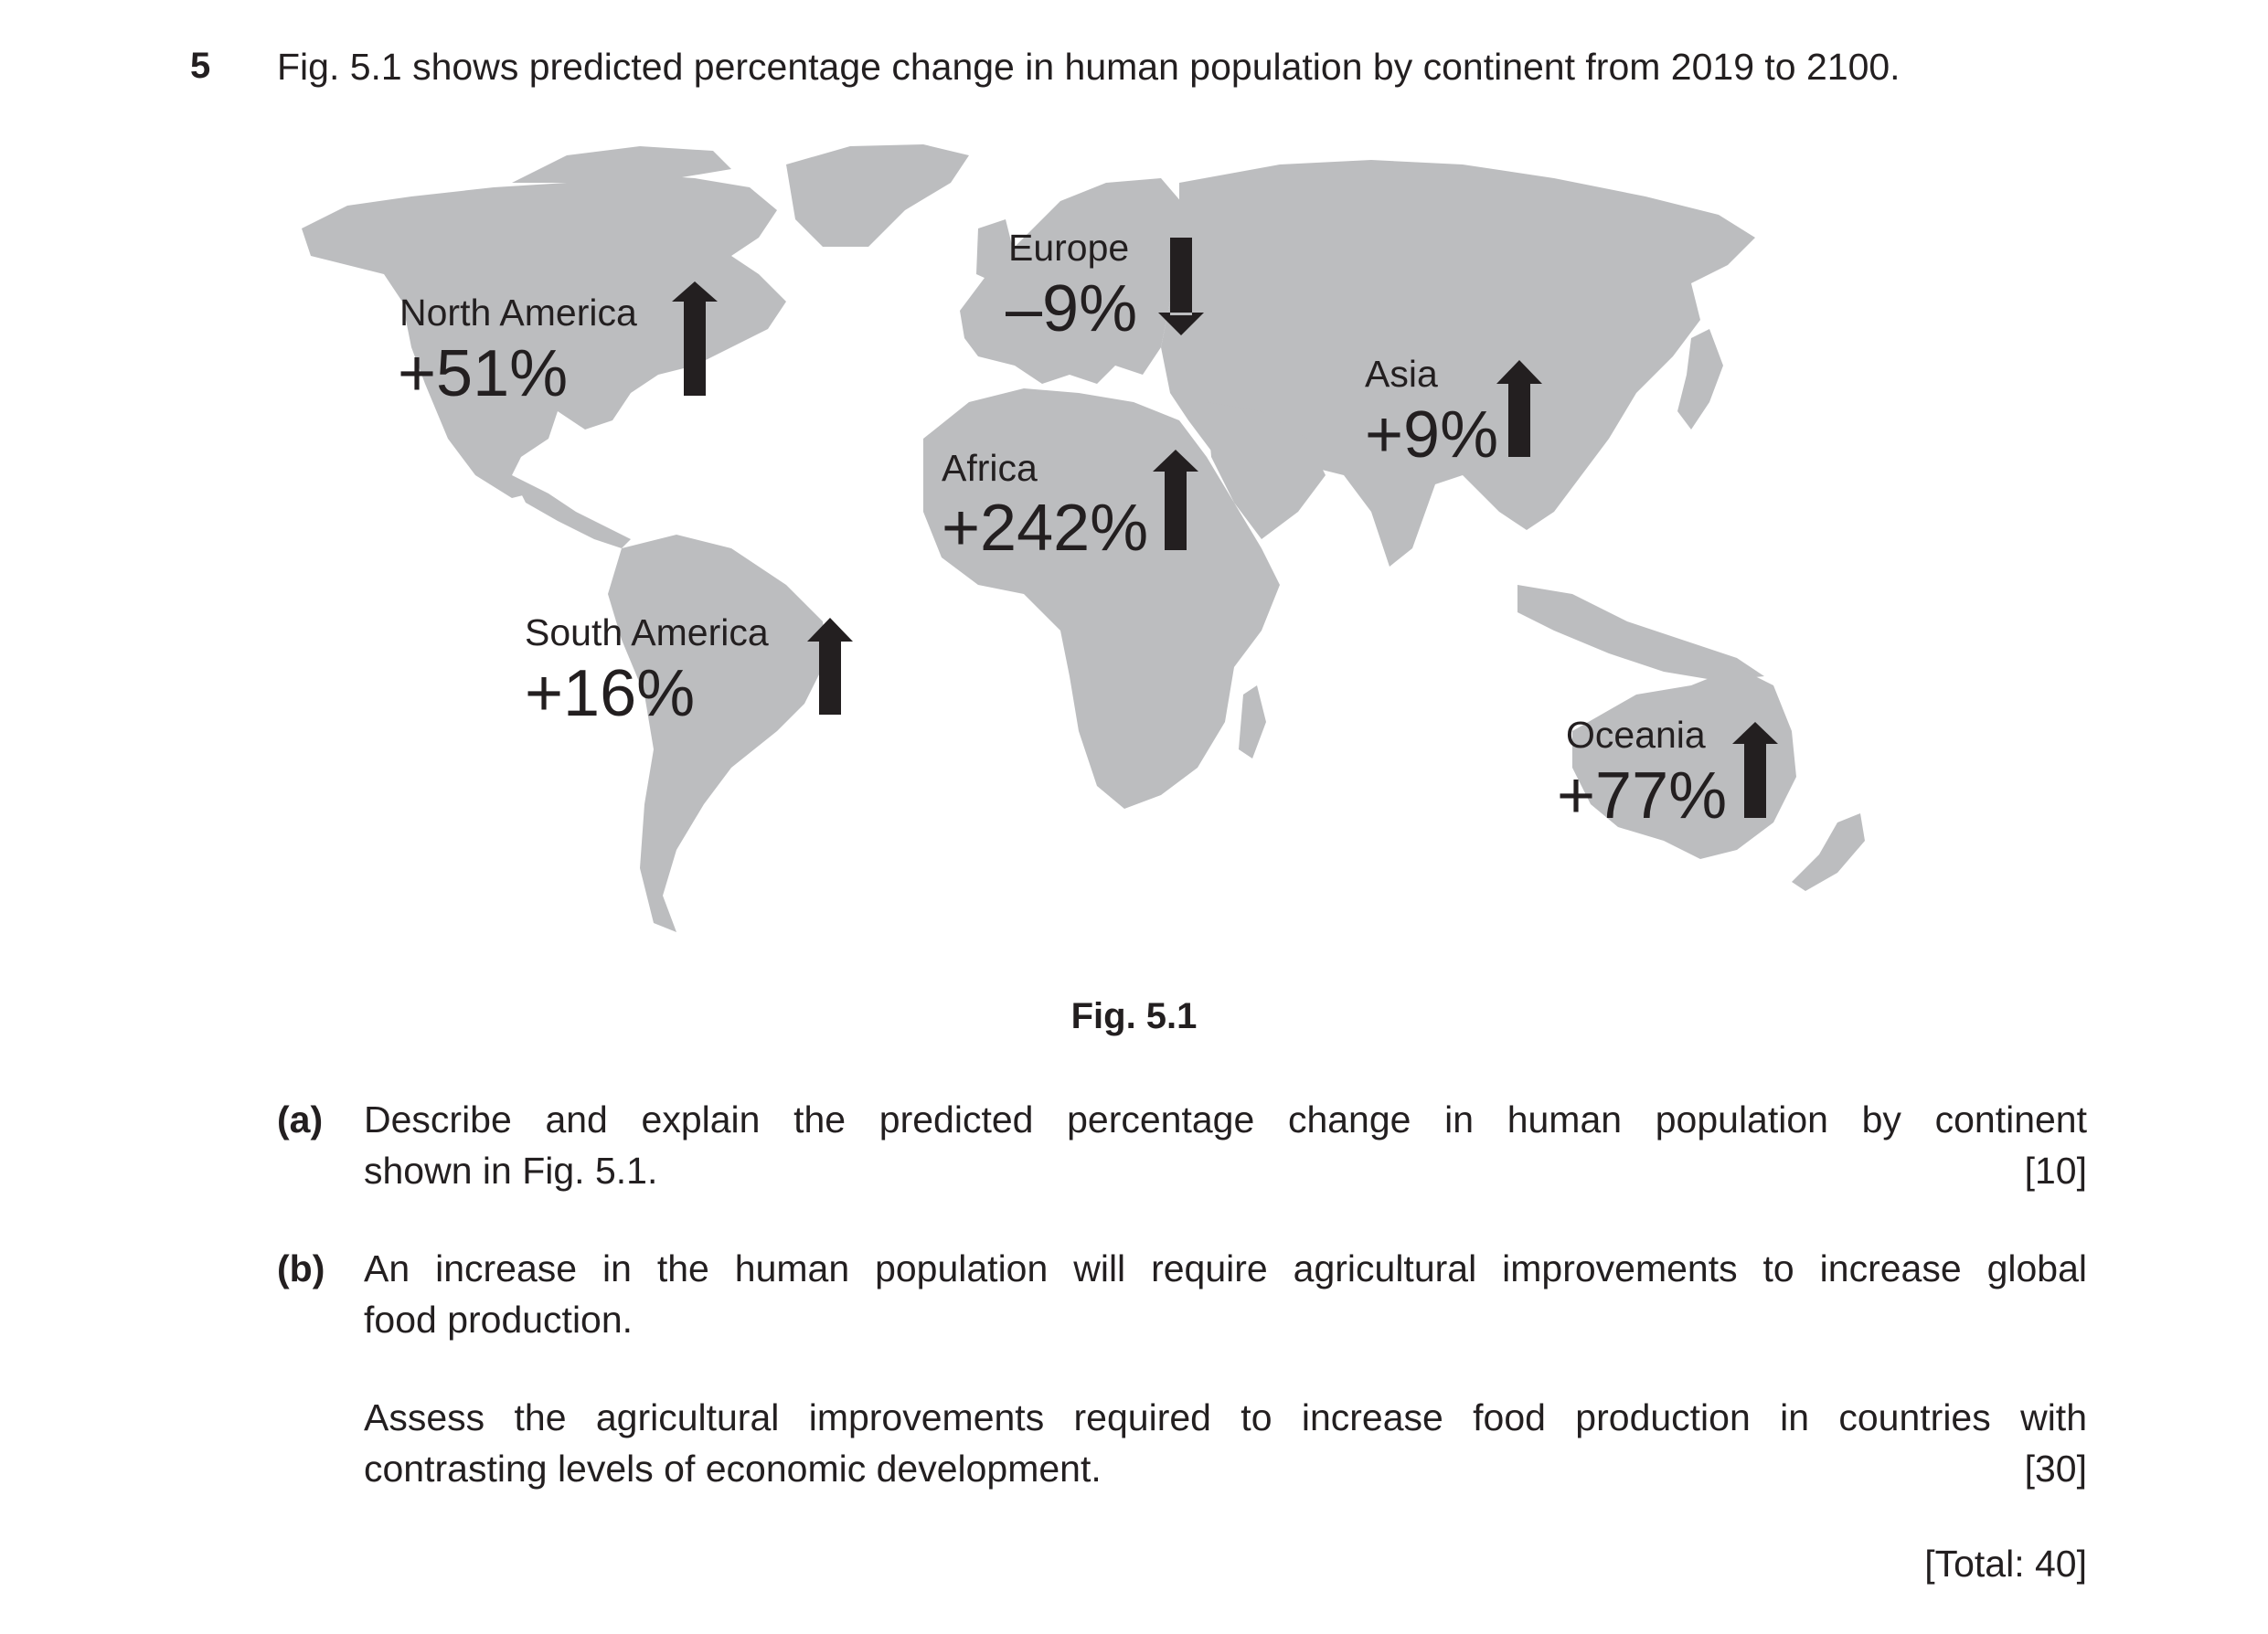 This screenshot has width=2268, height=1634. Describe the element at coordinates (1181, 287) in the screenshot. I see `down-arrow-icon` at that location.